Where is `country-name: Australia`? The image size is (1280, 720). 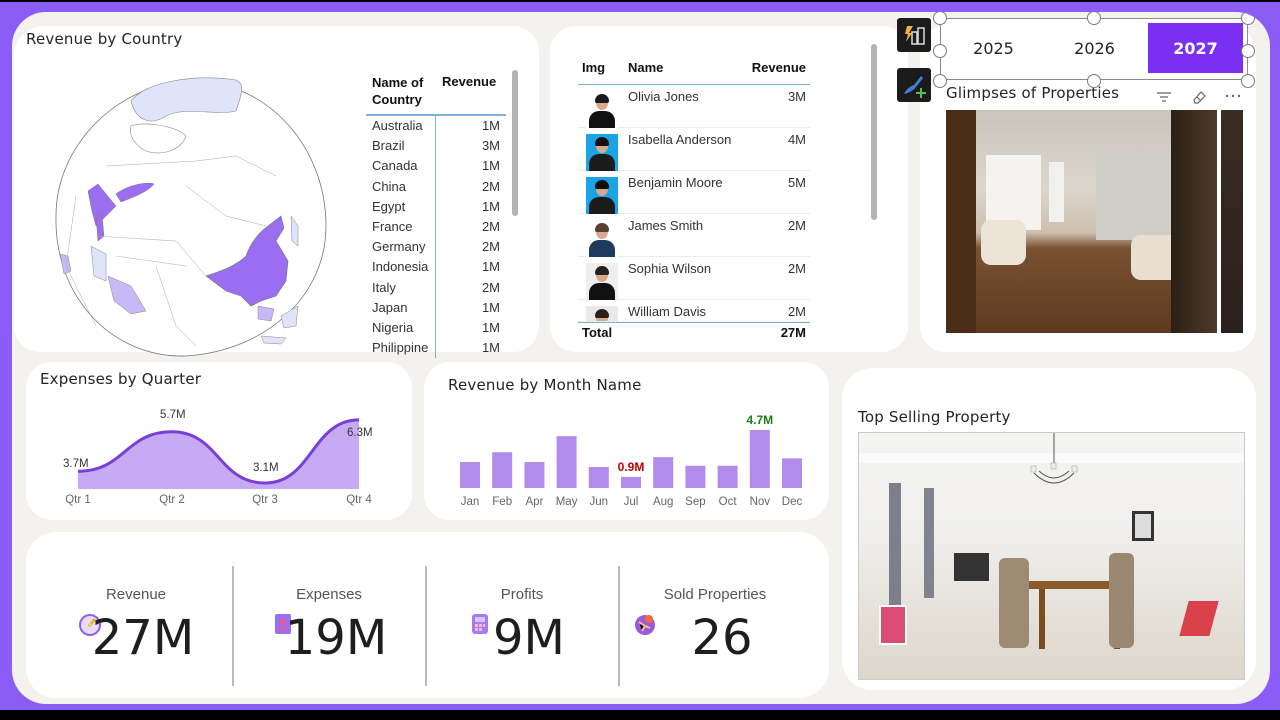
country-name: Australia is located at coordinates (401, 126).